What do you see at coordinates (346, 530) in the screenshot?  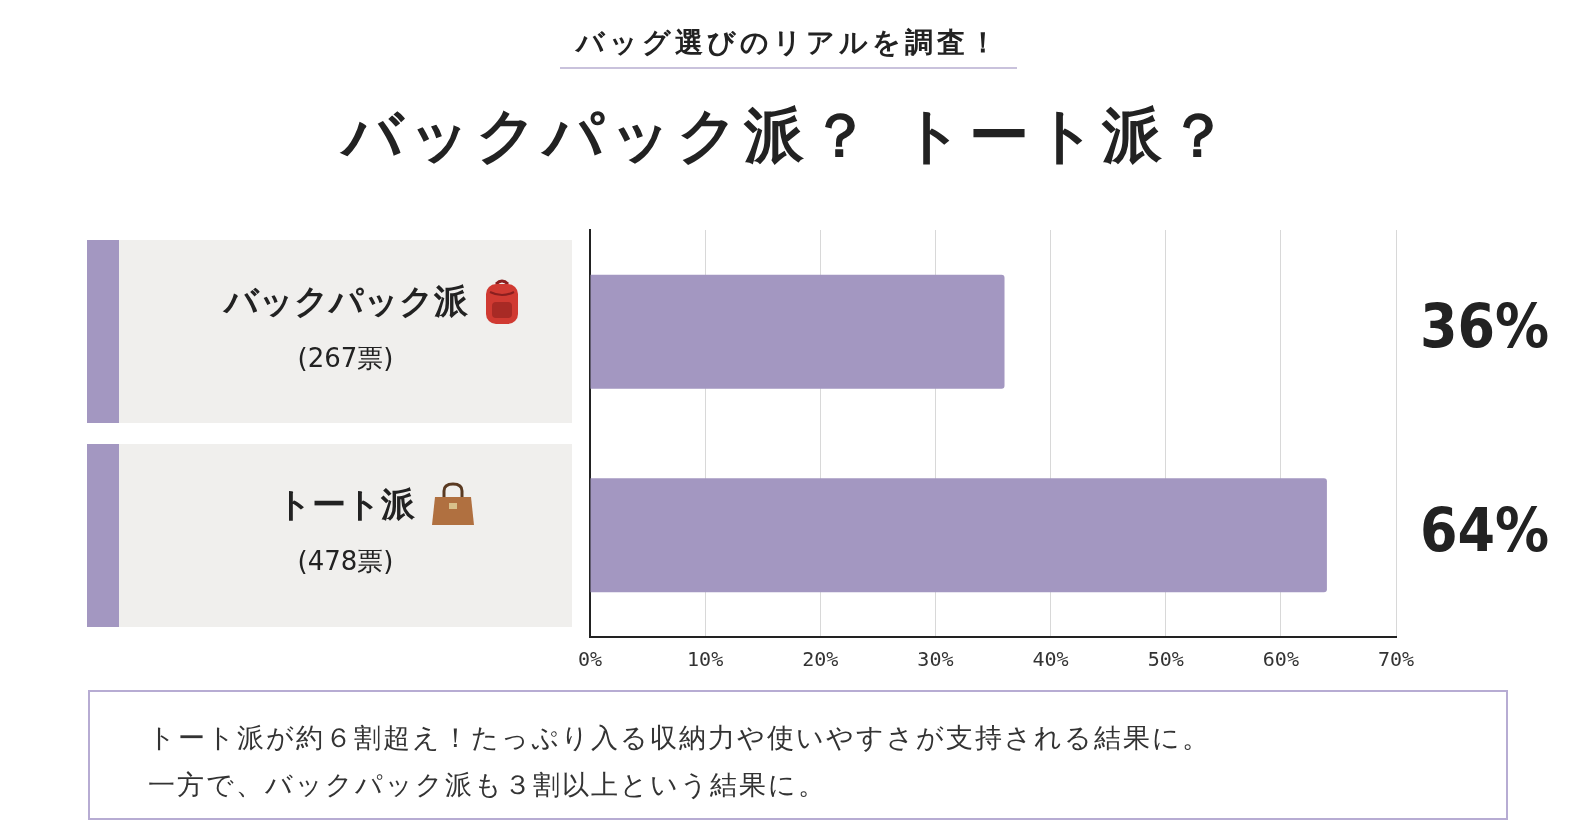 I see `y-tick-label: トート派 (478票)` at bounding box center [346, 530].